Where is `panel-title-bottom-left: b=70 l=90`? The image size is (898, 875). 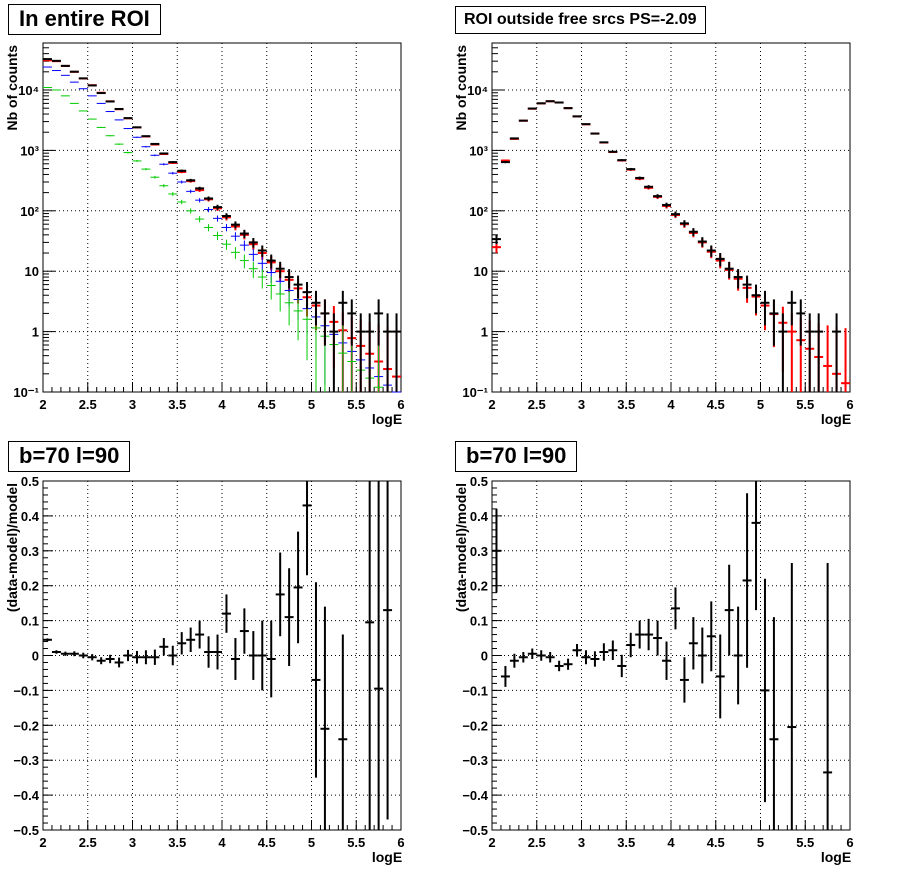 panel-title-bottom-left: b=70 l=90 is located at coordinates (69, 456).